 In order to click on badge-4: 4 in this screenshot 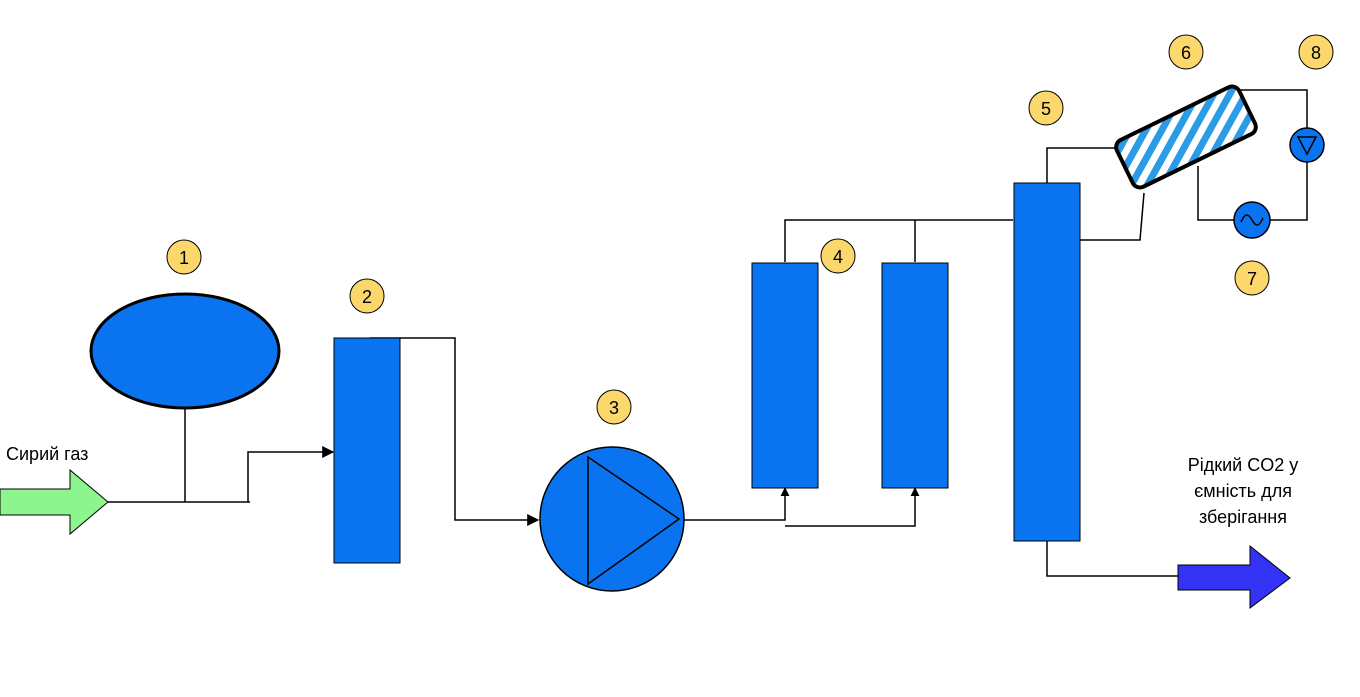, I will do `click(838, 256)`.